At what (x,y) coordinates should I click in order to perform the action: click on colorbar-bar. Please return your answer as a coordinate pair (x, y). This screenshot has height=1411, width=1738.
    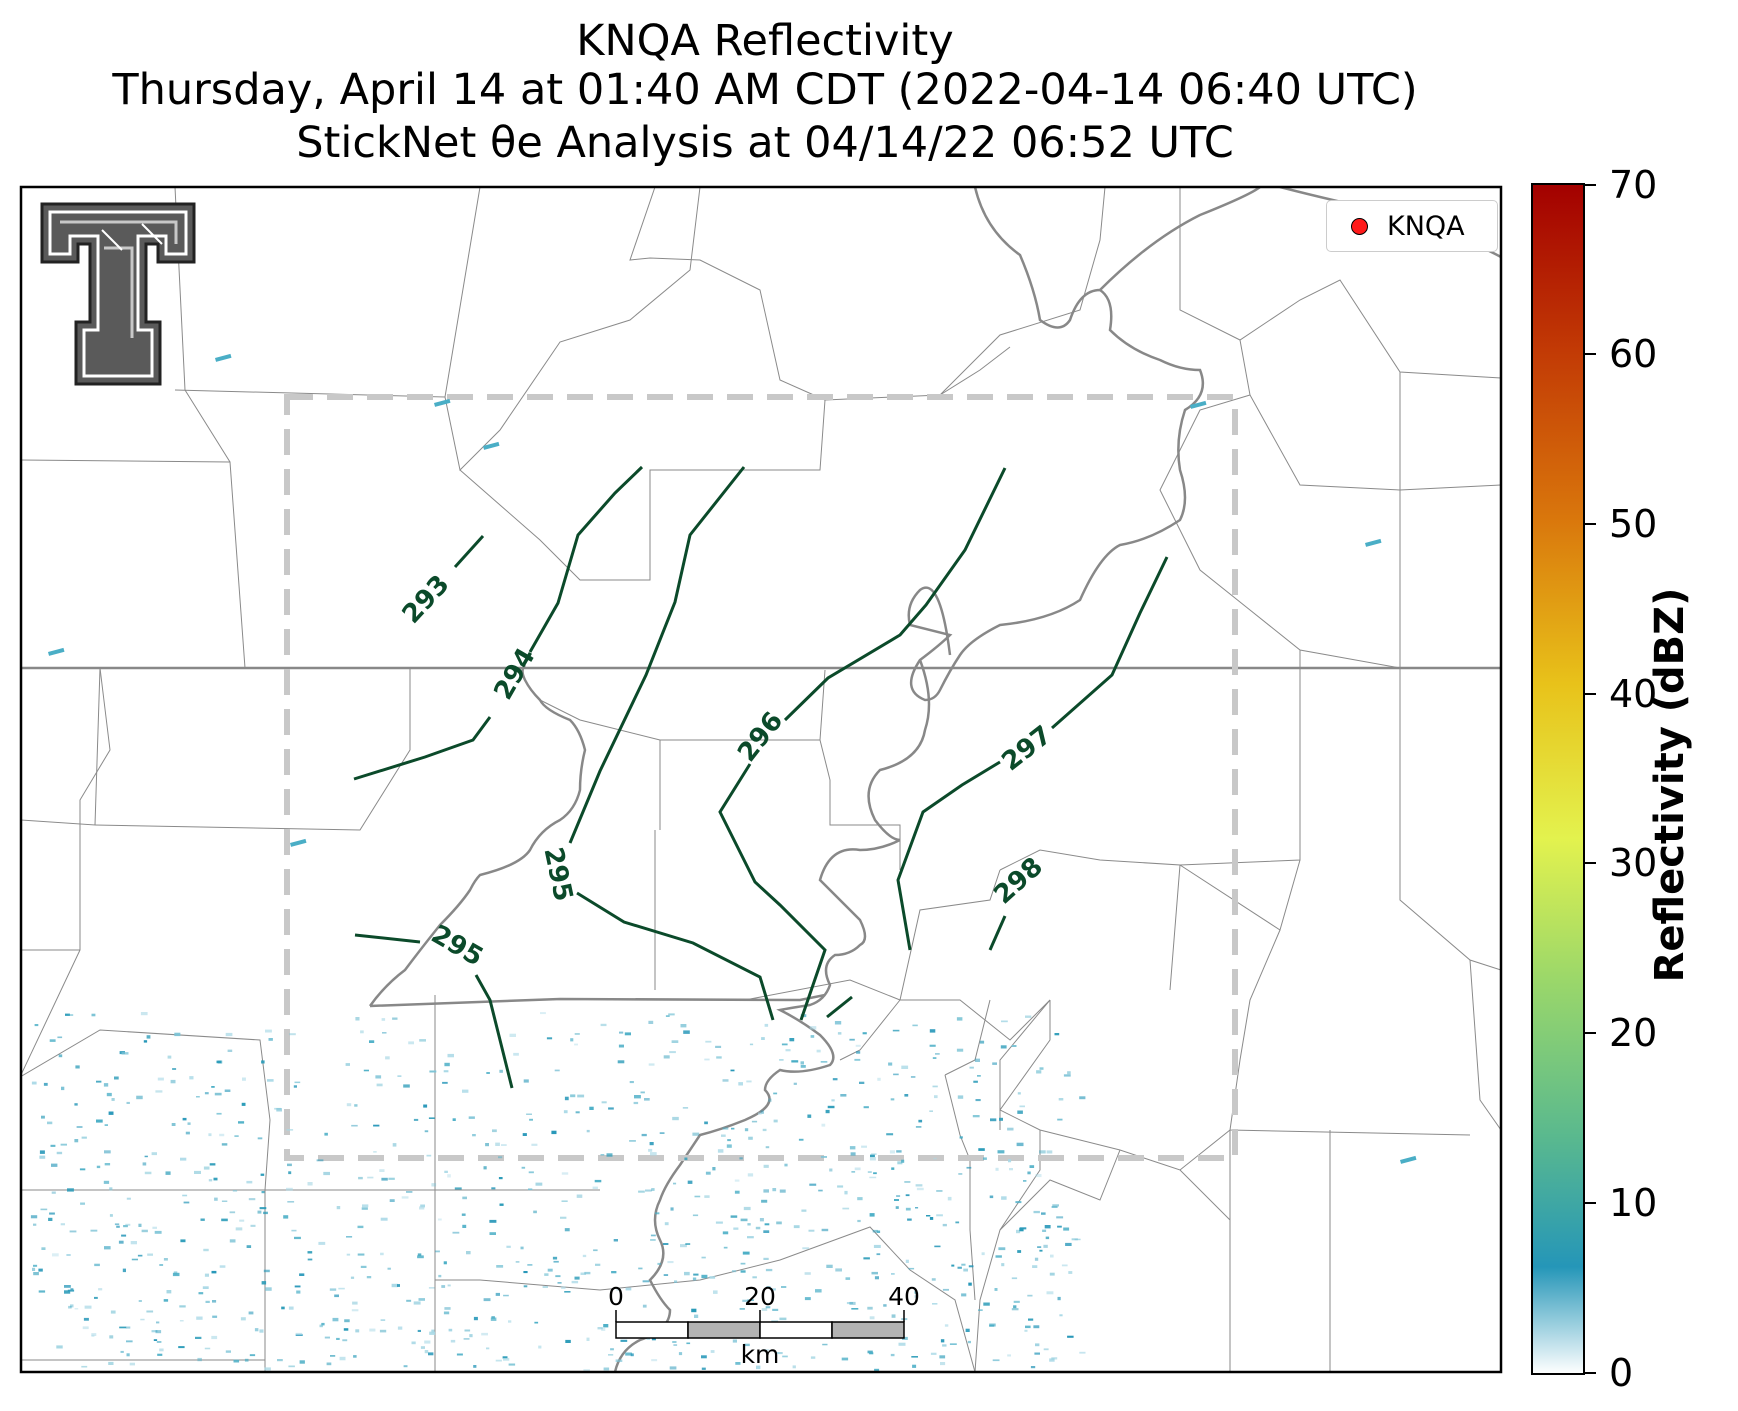
    Looking at the image, I should click on (1558, 779).